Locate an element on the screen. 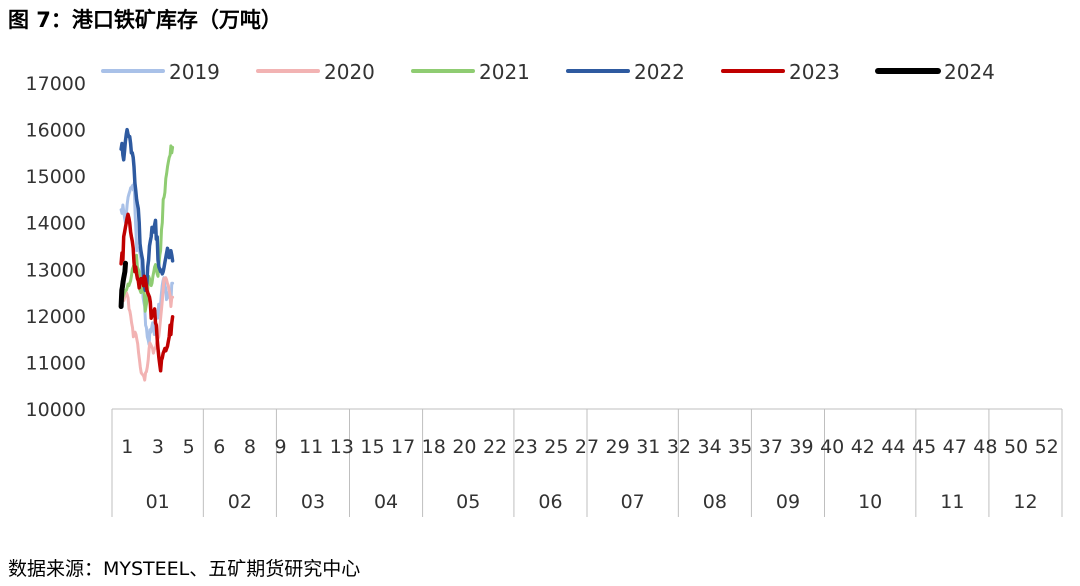 The height and width of the screenshot is (586, 1080). x-tick-label: 20 is located at coordinates (464, 447).